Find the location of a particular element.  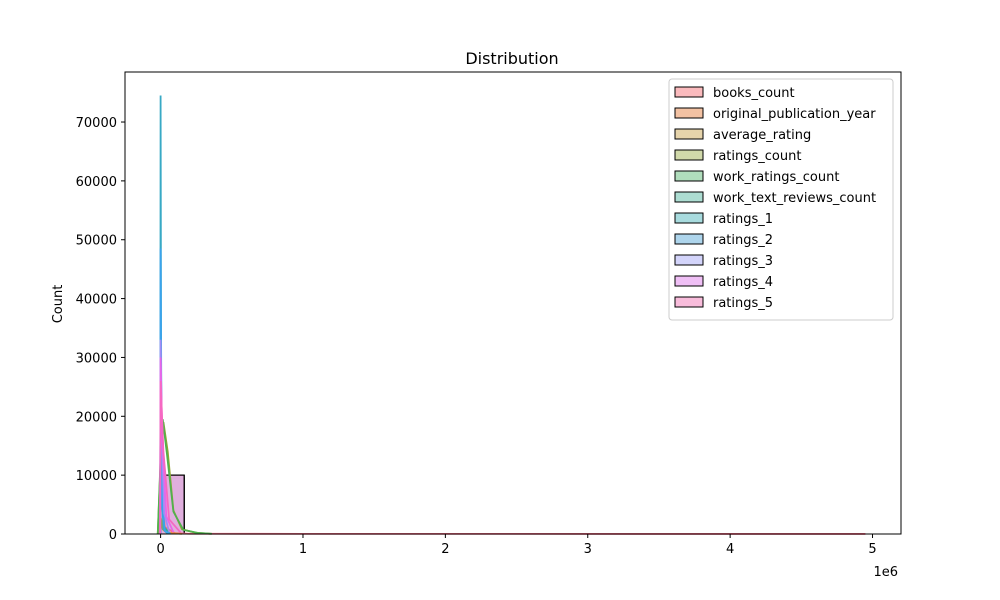

legend-label-books_count: books_count is located at coordinates (754, 93).